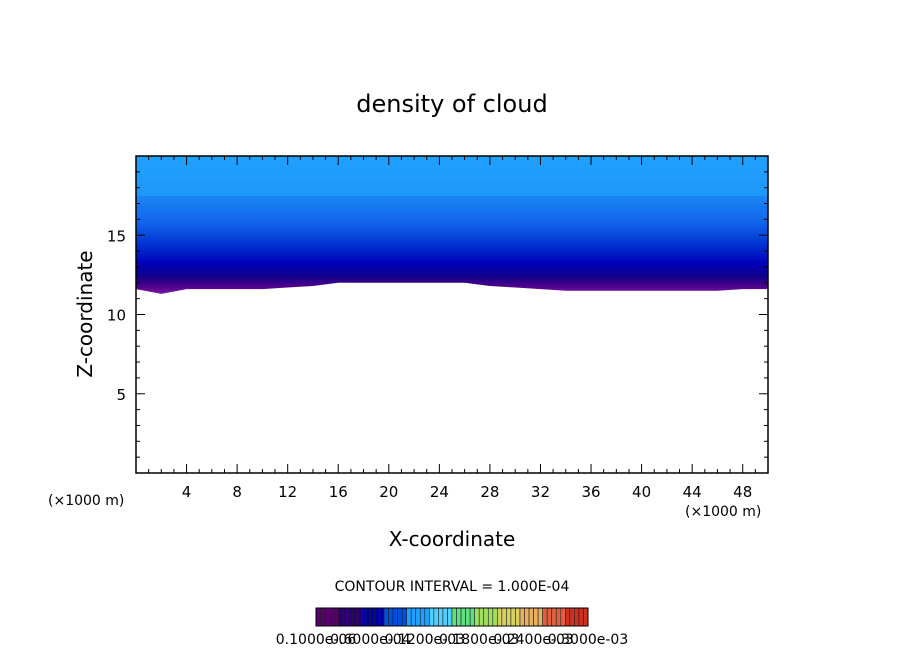  Describe the element at coordinates (641, 492) in the screenshot. I see `x-tick-label: 40` at that location.